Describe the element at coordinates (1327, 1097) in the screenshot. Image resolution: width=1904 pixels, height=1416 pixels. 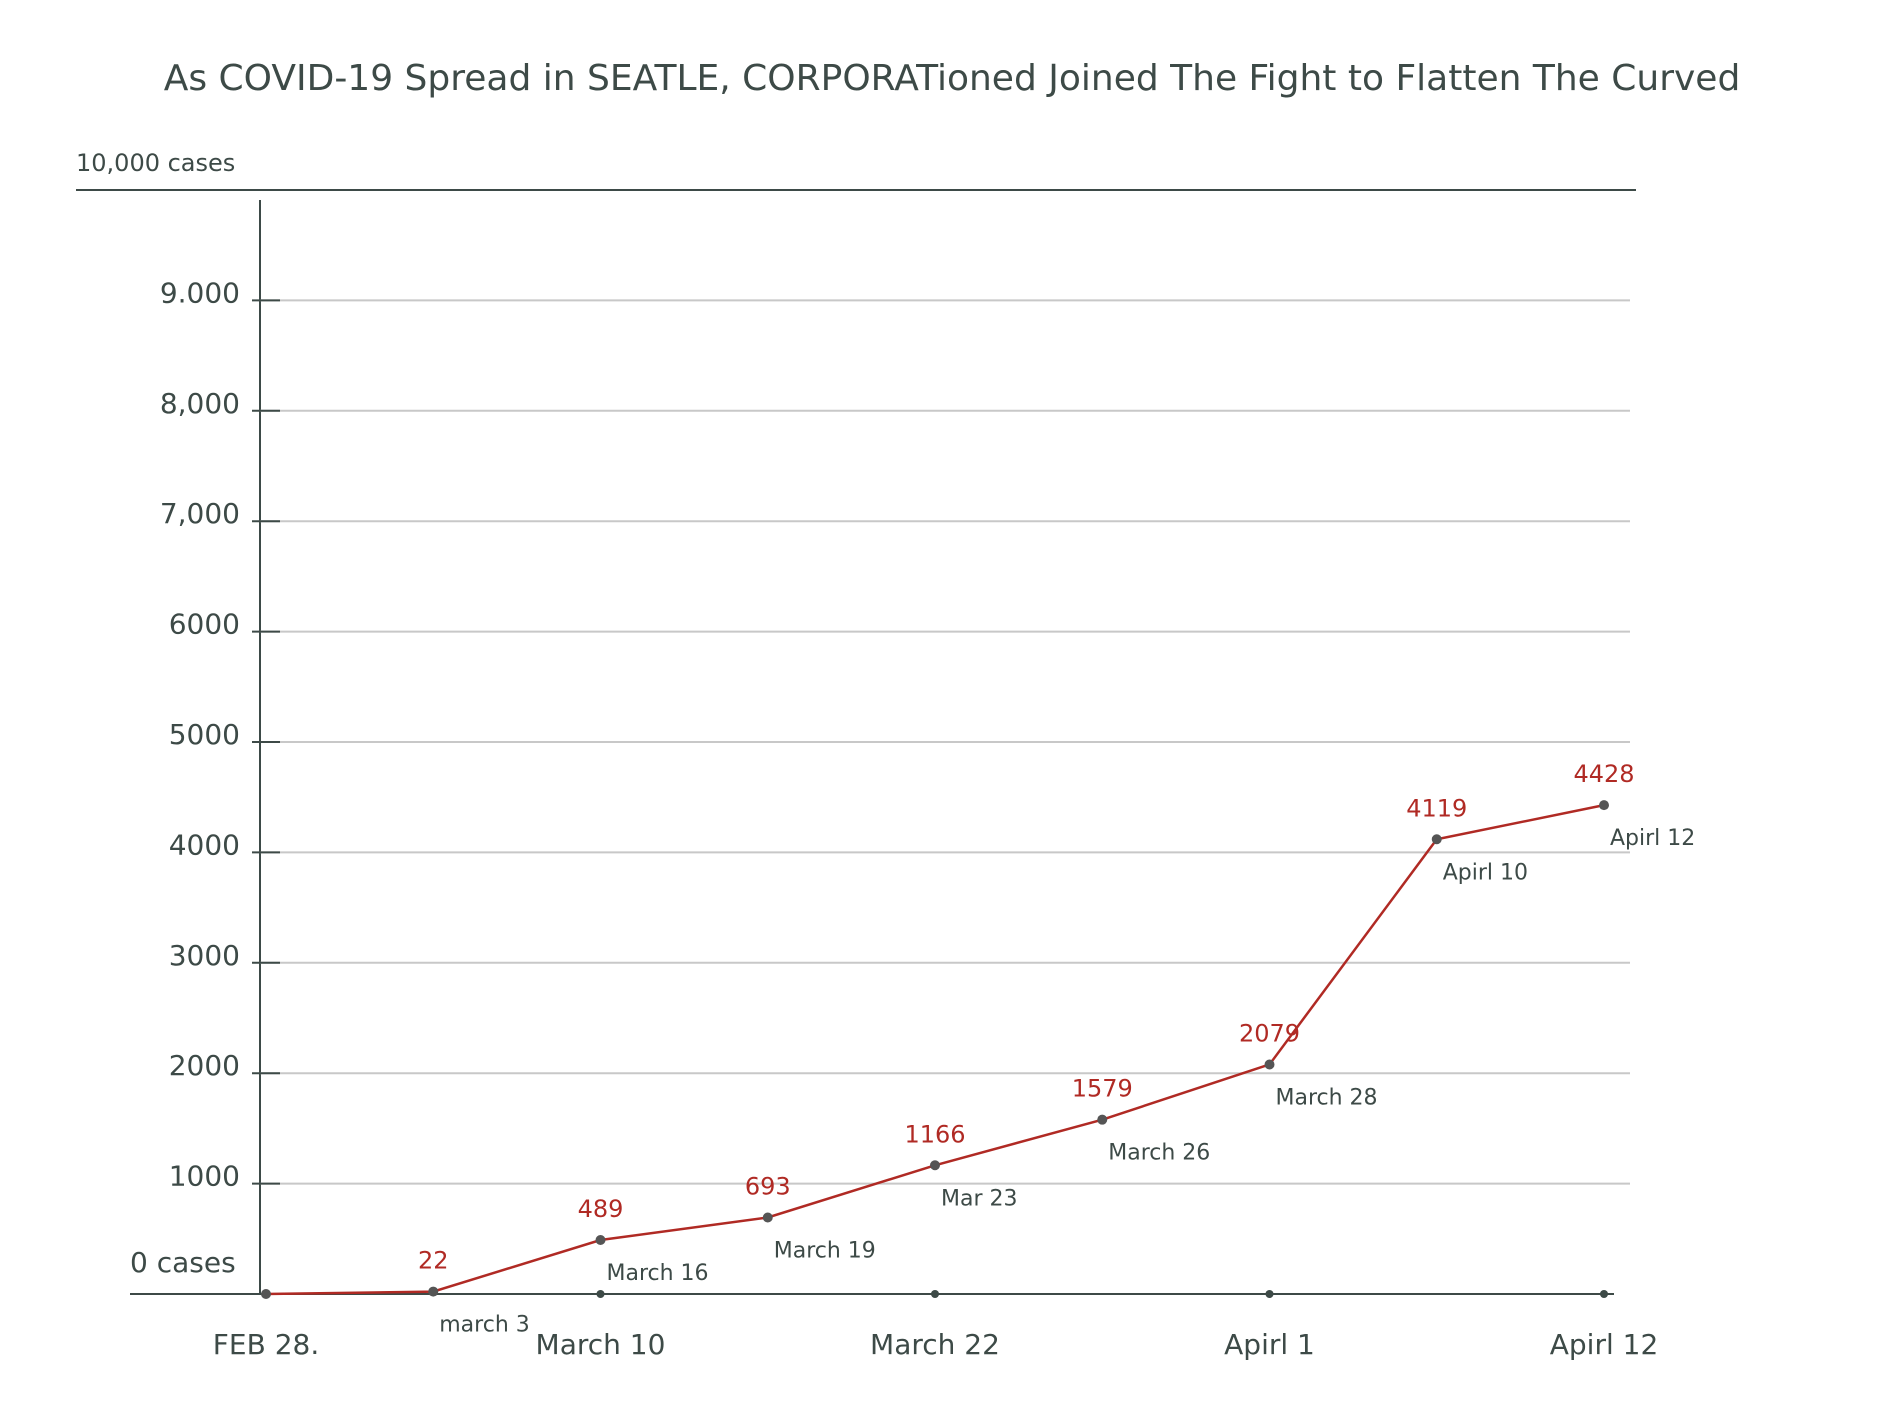
I see `point-date-label: March 28` at that location.